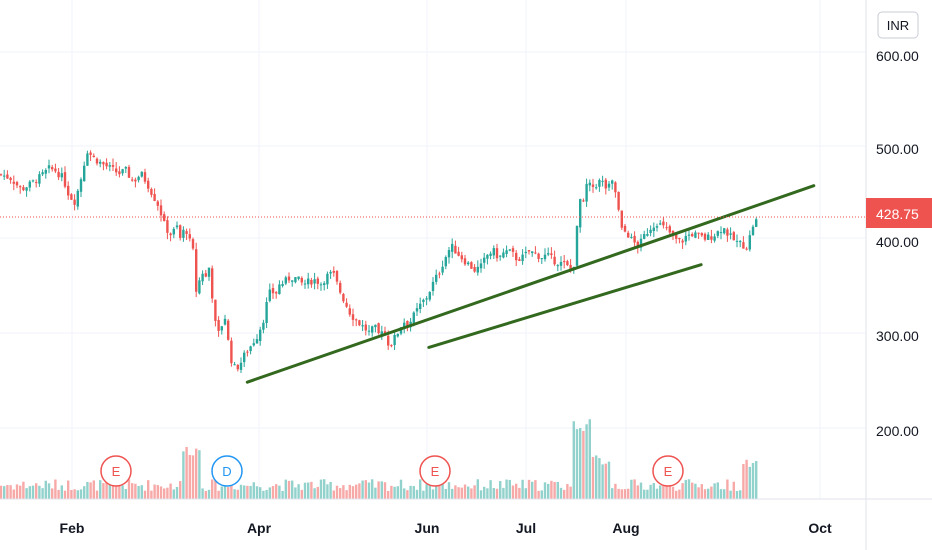 The image size is (932, 550). I want to click on x-tick-label: Jul, so click(526, 528).